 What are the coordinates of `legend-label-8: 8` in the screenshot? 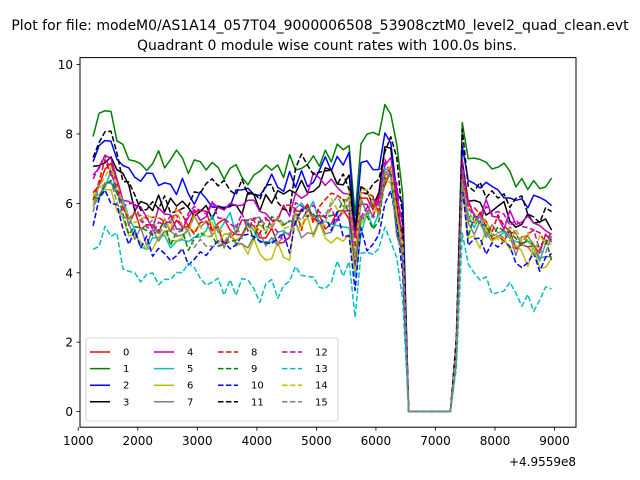 It's located at (254, 353).